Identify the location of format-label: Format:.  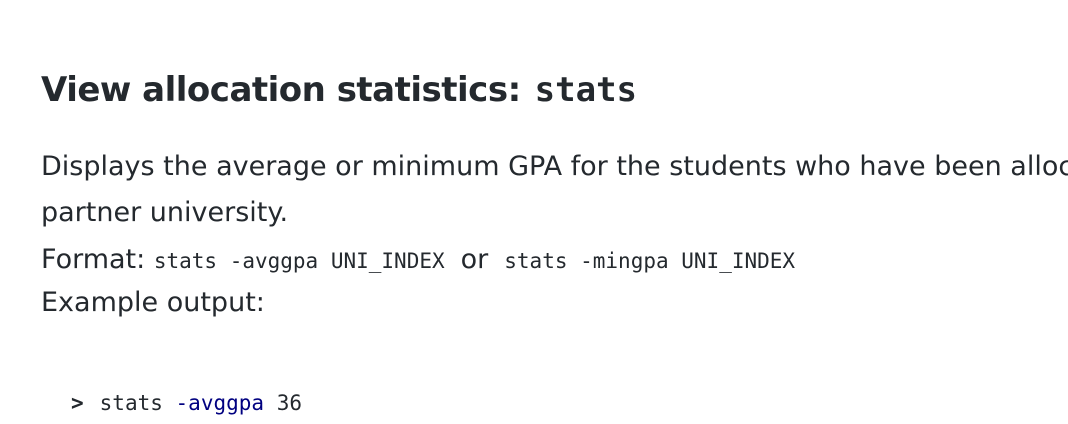
(93, 259).